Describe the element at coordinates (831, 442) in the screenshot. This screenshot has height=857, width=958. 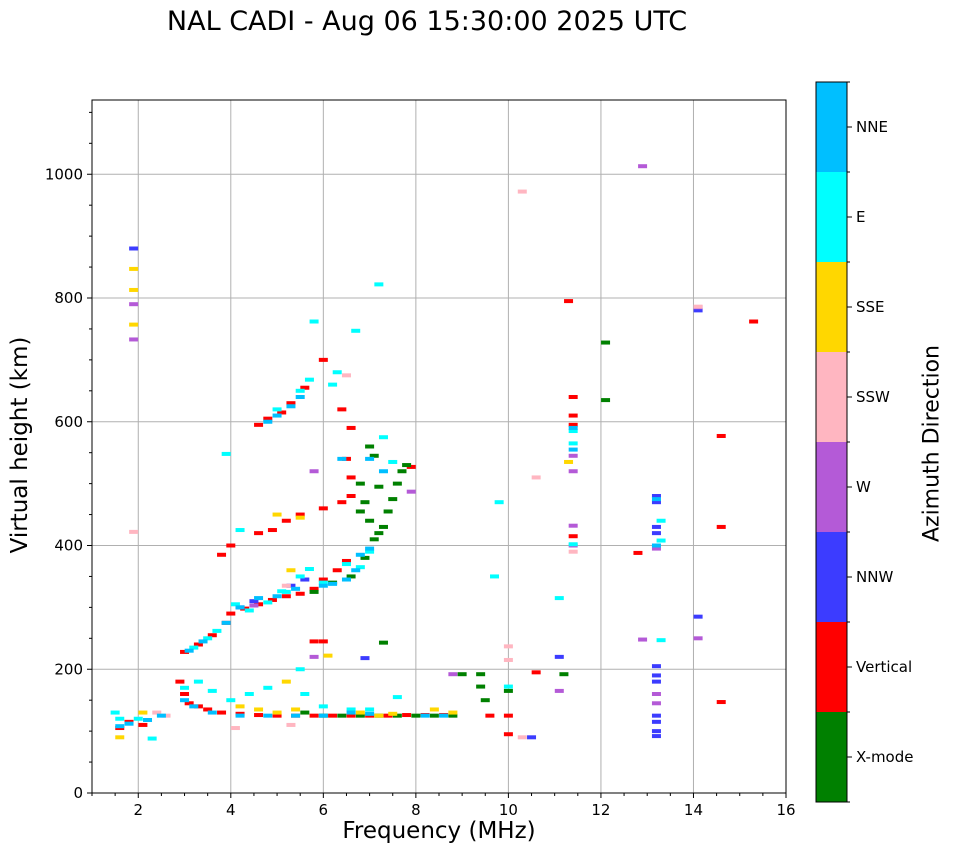
I see `colorbar-frame` at that location.